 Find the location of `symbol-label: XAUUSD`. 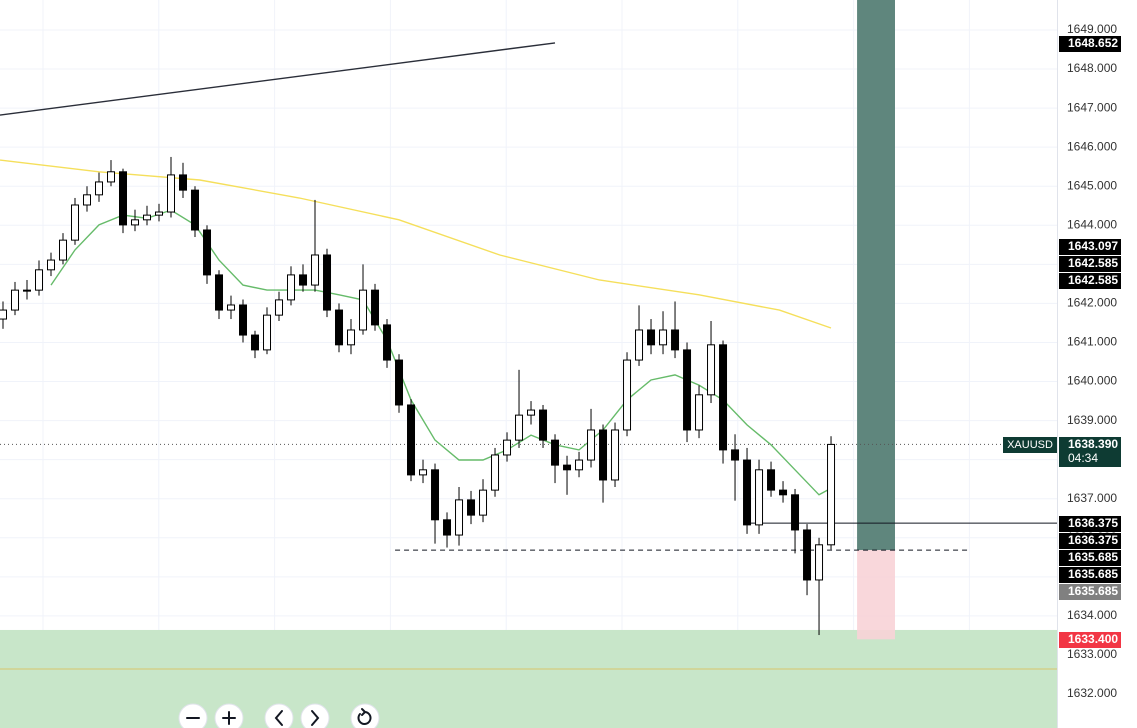

symbol-label: XAUUSD is located at coordinates (1030, 445).